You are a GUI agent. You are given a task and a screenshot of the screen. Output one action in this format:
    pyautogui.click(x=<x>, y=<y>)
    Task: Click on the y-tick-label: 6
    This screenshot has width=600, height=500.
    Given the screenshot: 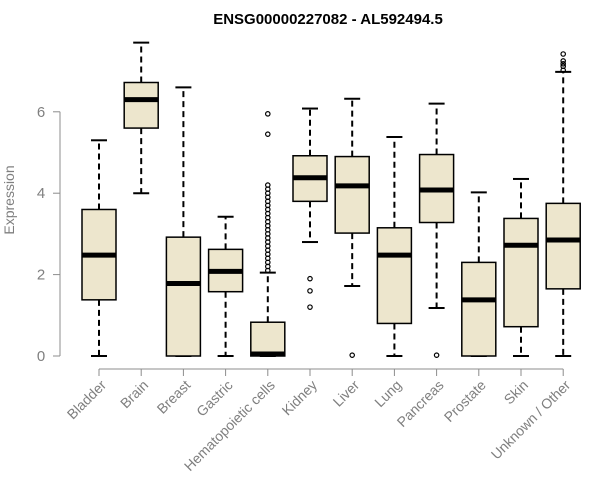 What is the action you would take?
    pyautogui.click(x=41, y=112)
    